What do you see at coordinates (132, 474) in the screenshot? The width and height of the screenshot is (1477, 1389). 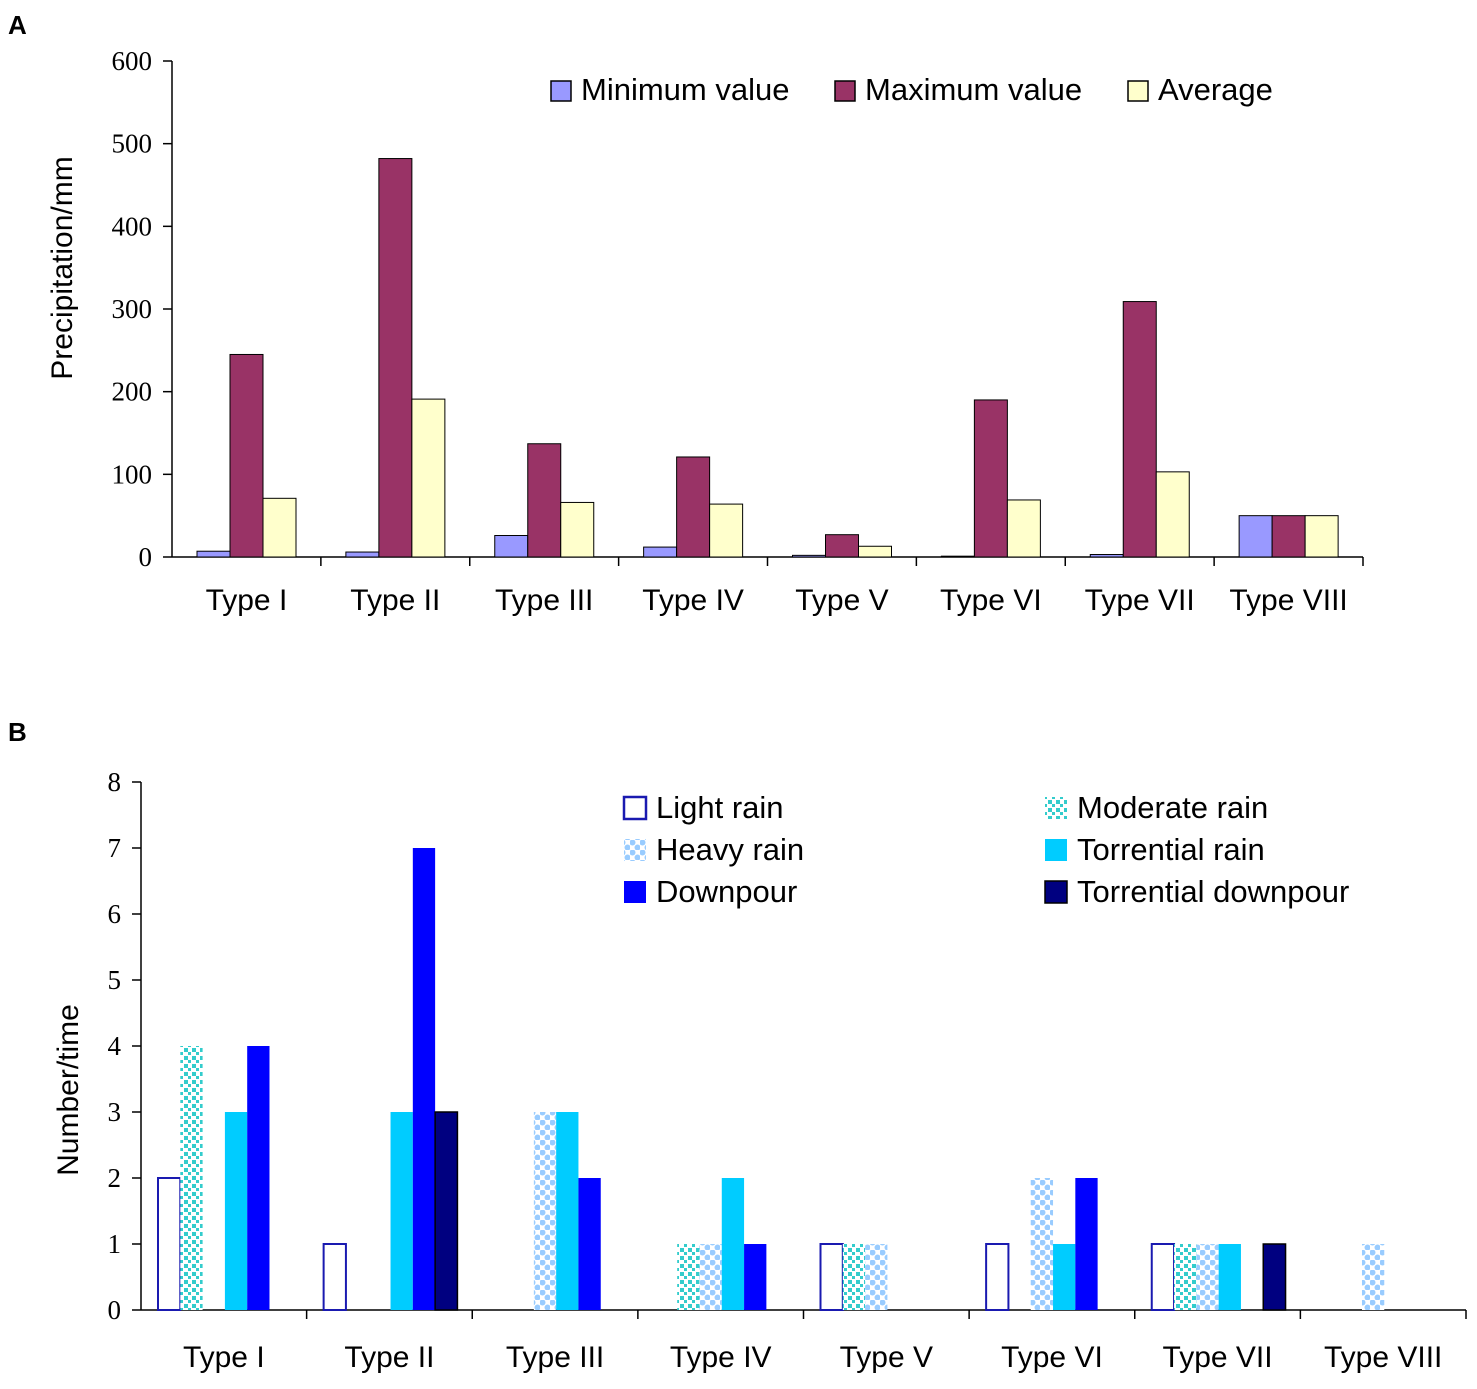 I see `y-tick-label: 100` at bounding box center [132, 474].